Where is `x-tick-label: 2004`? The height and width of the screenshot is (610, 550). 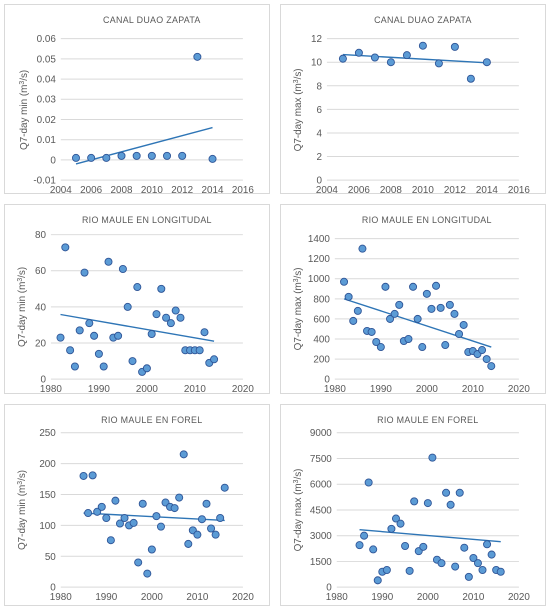
x-tick-label: 2004 is located at coordinates (327, 189).